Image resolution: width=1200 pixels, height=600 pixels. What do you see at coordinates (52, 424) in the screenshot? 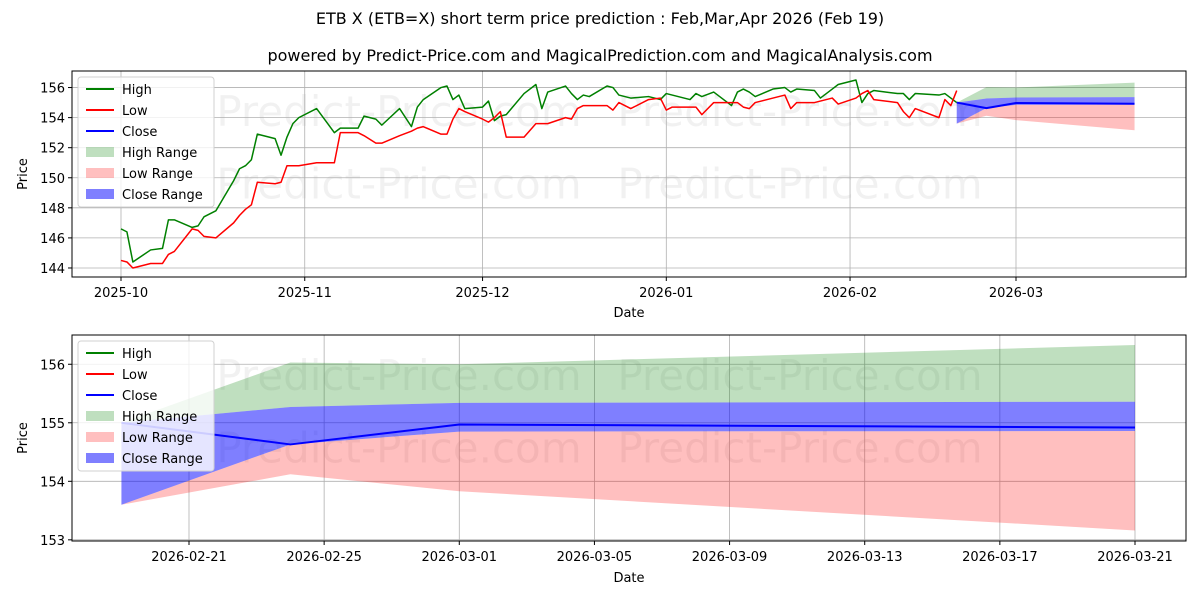
I see `y-tick-label: 155` at bounding box center [52, 424].